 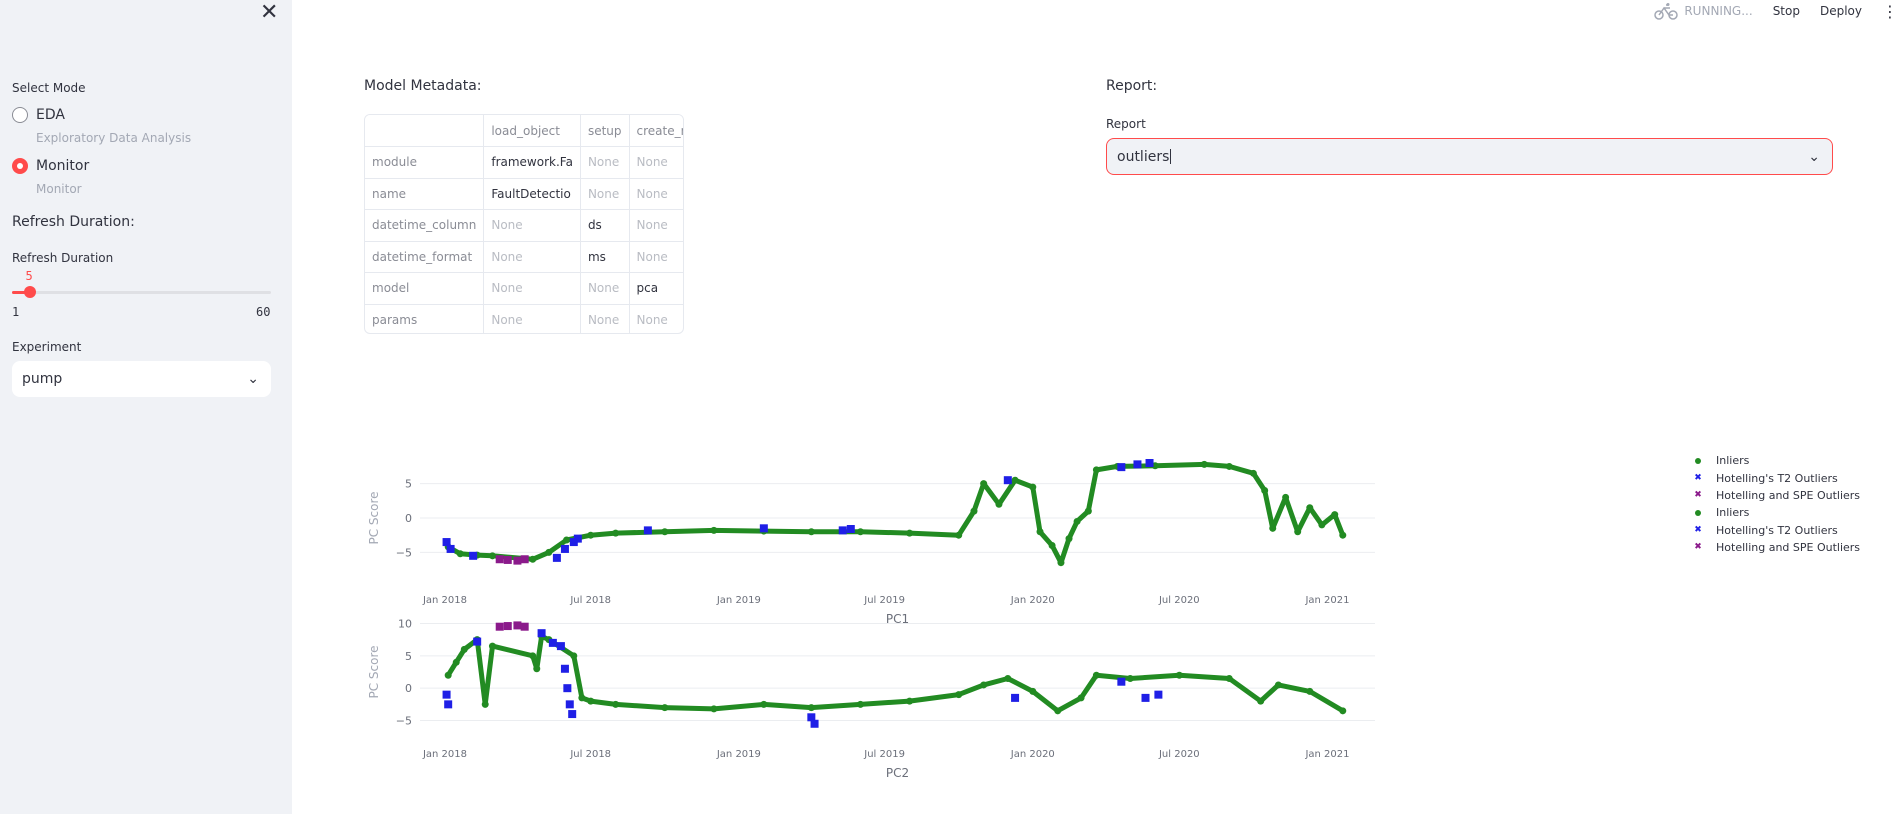 I want to click on metadata-col-header: create_model, so click(x=656, y=131).